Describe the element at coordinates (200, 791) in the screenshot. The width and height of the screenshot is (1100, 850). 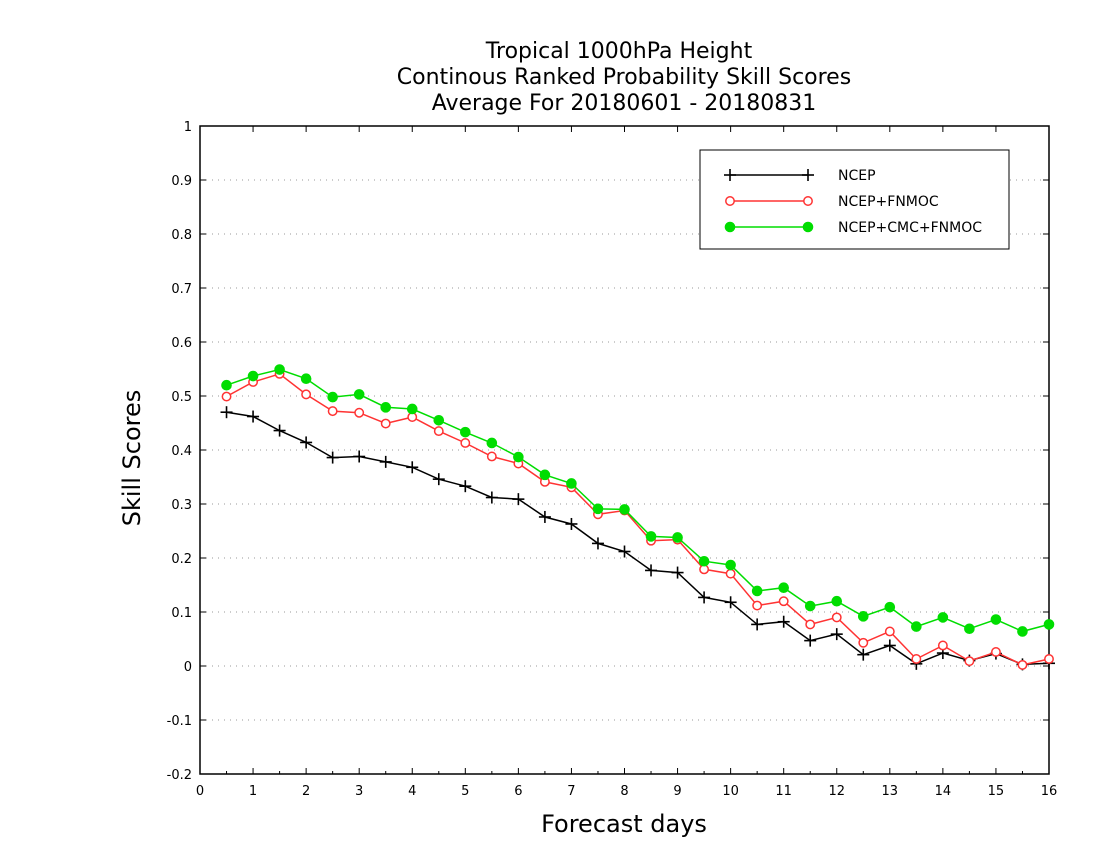
I see `x-tick-label: 0` at that location.